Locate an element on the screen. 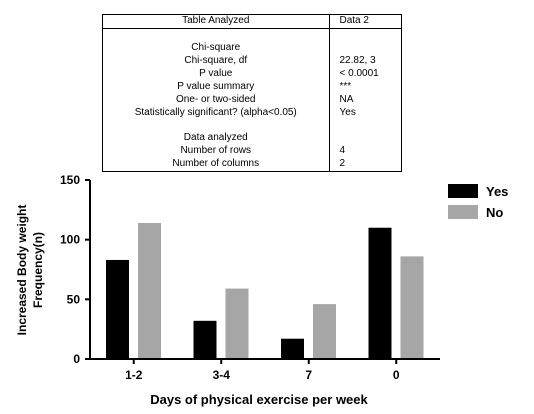 The height and width of the screenshot is (414, 534). table-cell-value: NA is located at coordinates (365, 100).